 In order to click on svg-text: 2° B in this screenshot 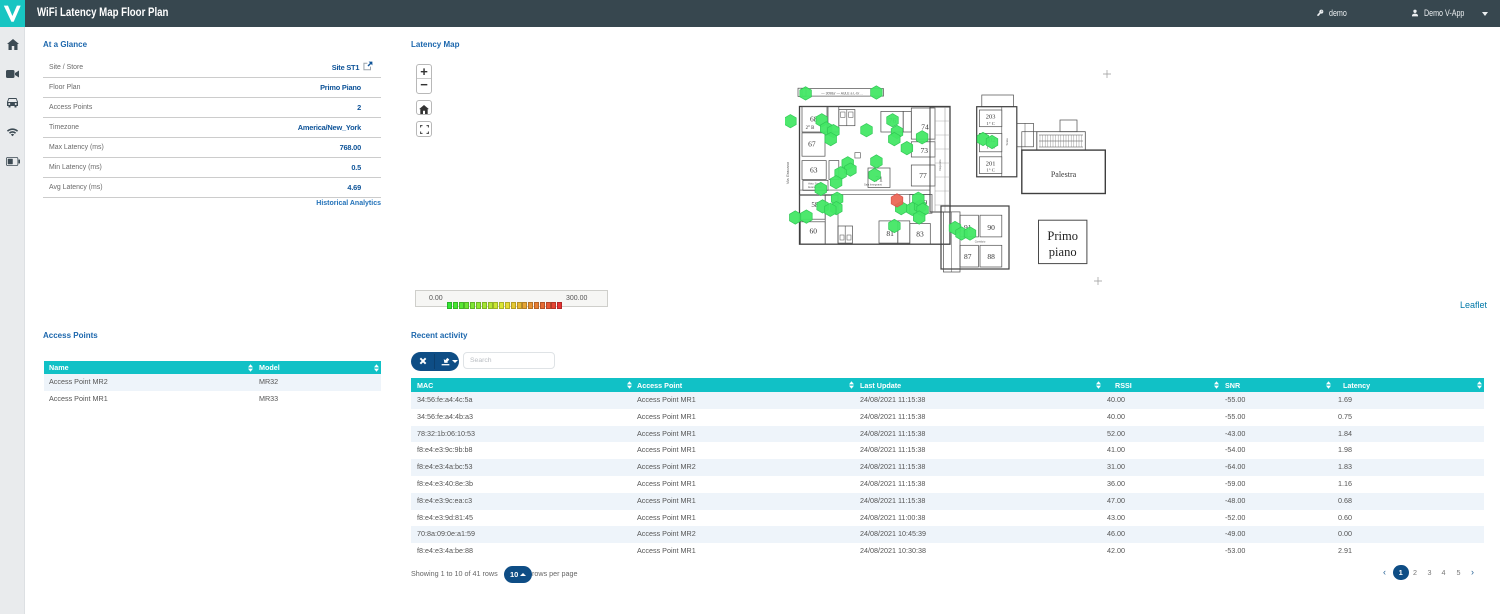, I will do `click(810, 128)`.